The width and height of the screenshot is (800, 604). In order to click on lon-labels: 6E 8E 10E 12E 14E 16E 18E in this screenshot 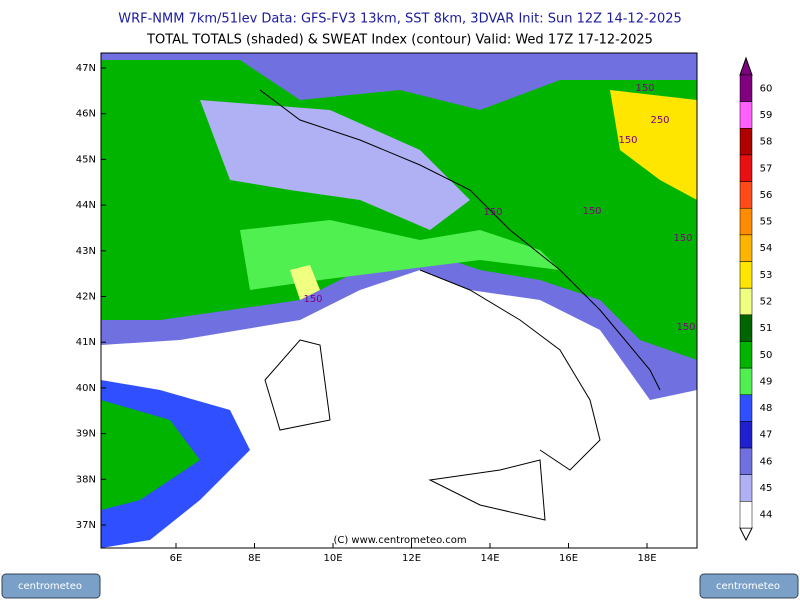, I will do `click(413, 553)`.